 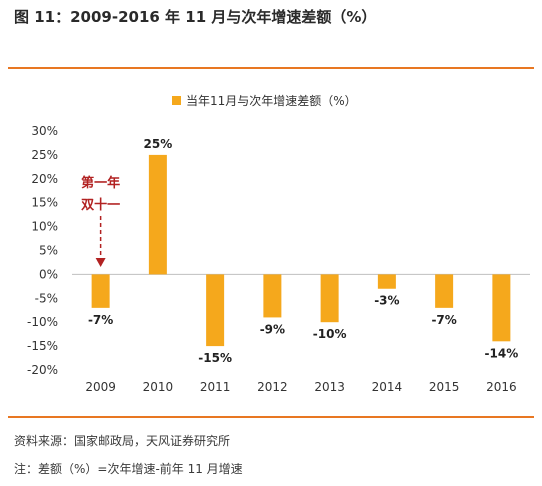 I want to click on y-tick-label: 10%, so click(x=44, y=227).